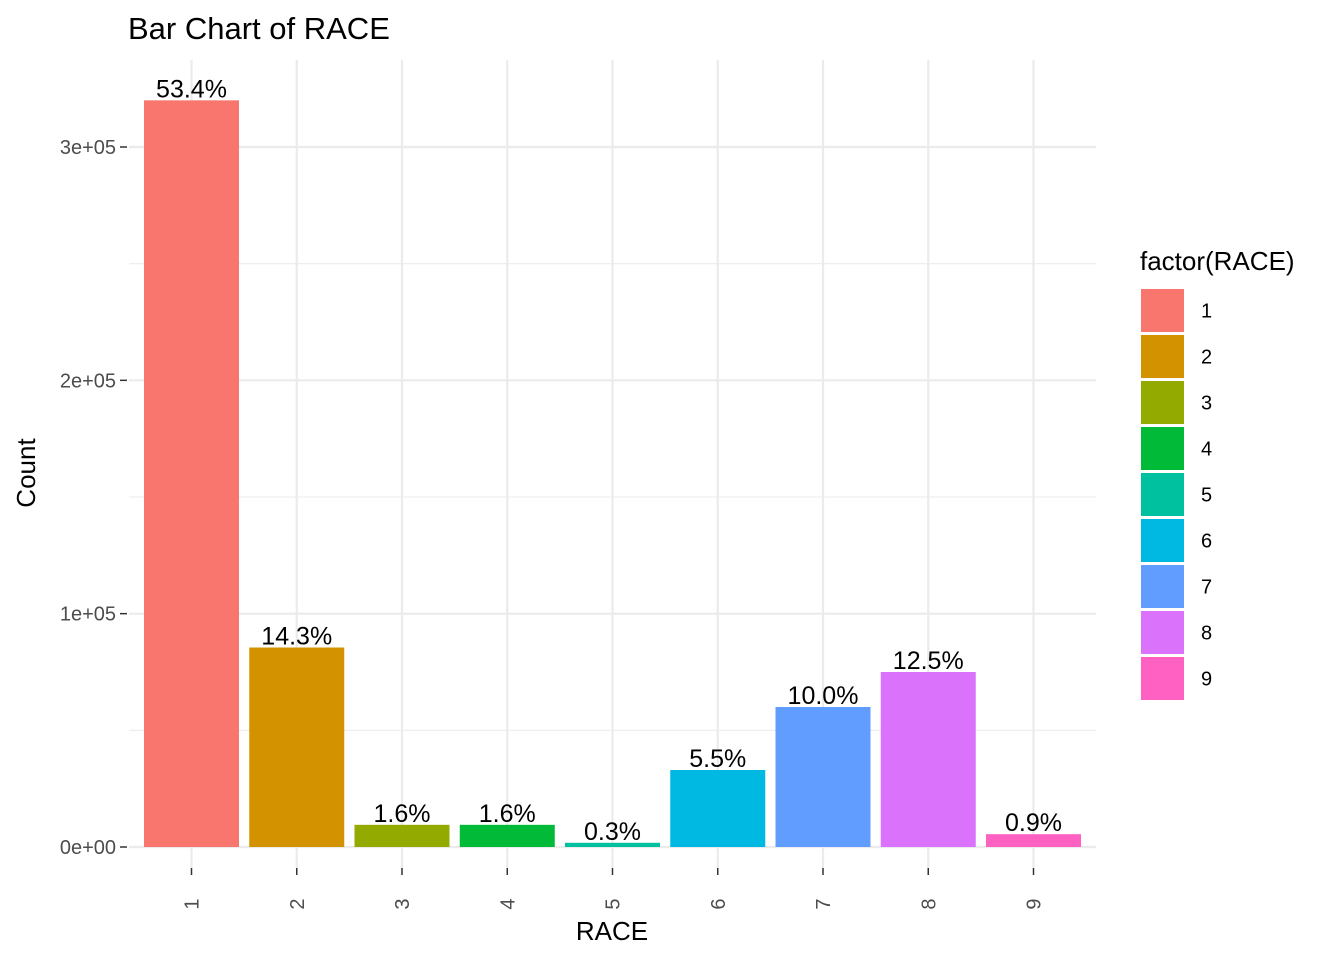  Describe the element at coordinates (1217, 473) in the screenshot. I see `legend: factor(RACE) 1 2 3 4 5 6 7 8 9` at that location.